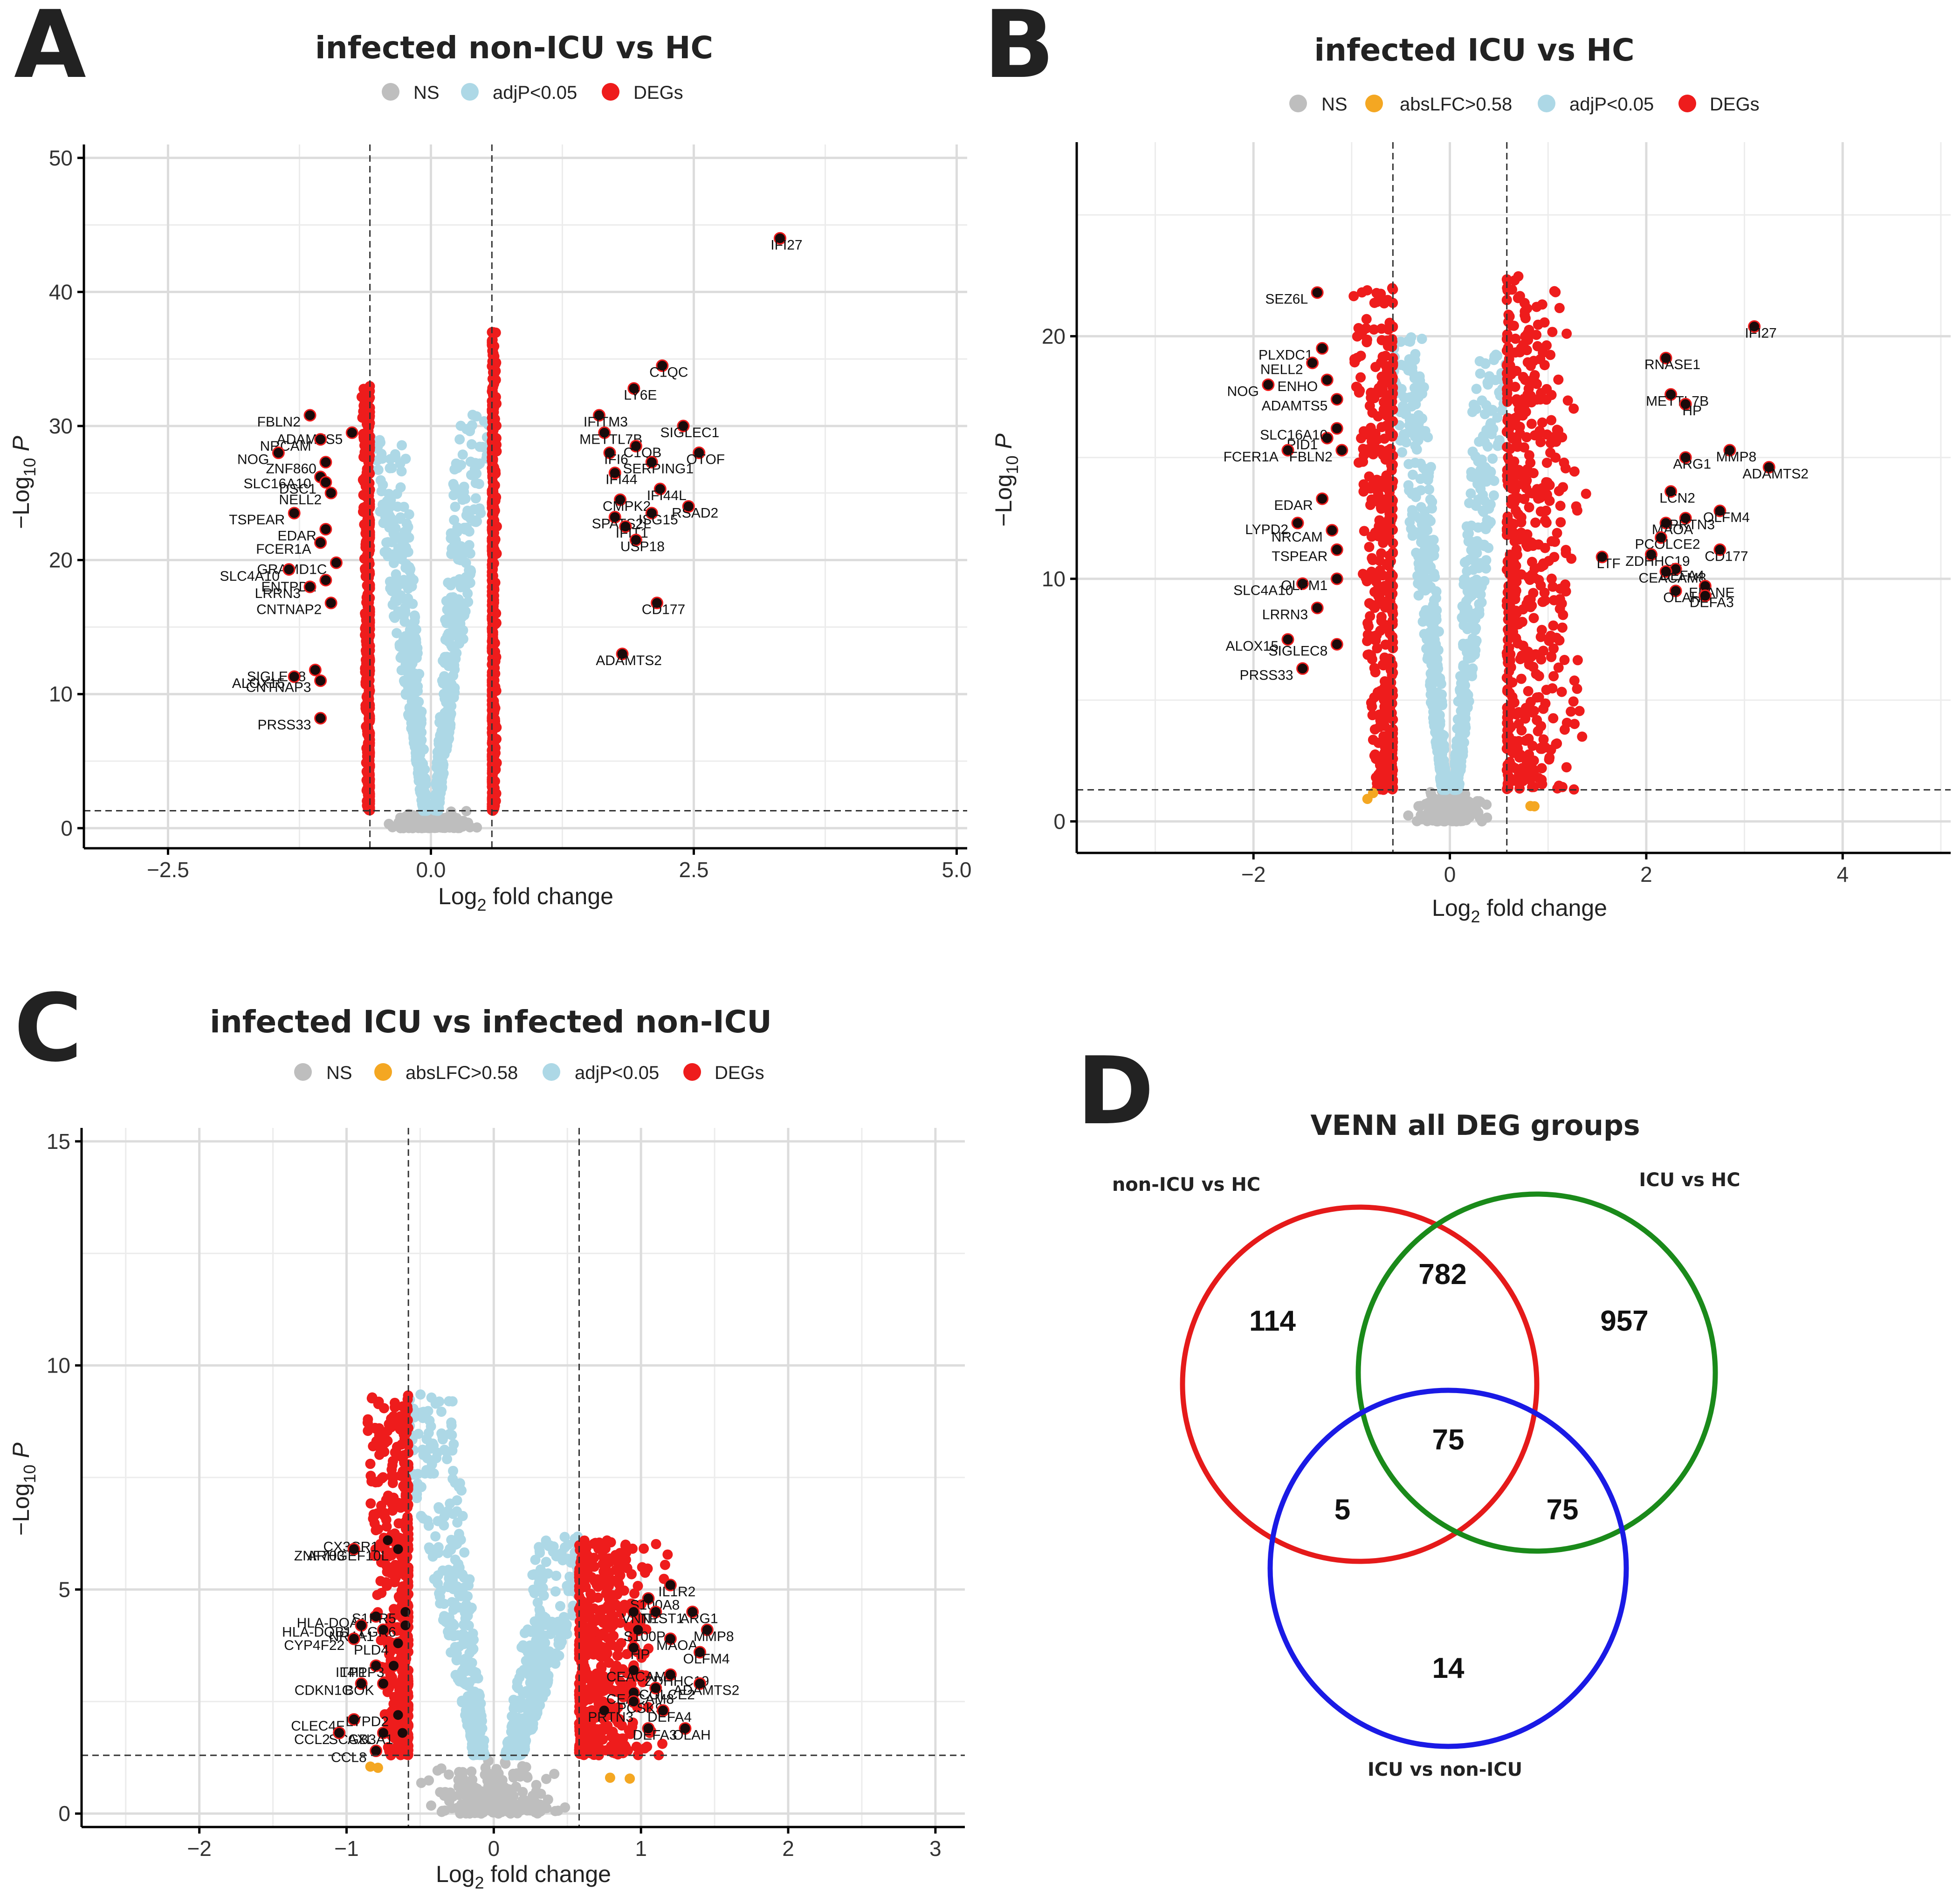 Image resolution: width=1960 pixels, height=1896 pixels. Describe the element at coordinates (1295, 406) in the screenshot. I see `gene-label: ADAMTS5` at that location.